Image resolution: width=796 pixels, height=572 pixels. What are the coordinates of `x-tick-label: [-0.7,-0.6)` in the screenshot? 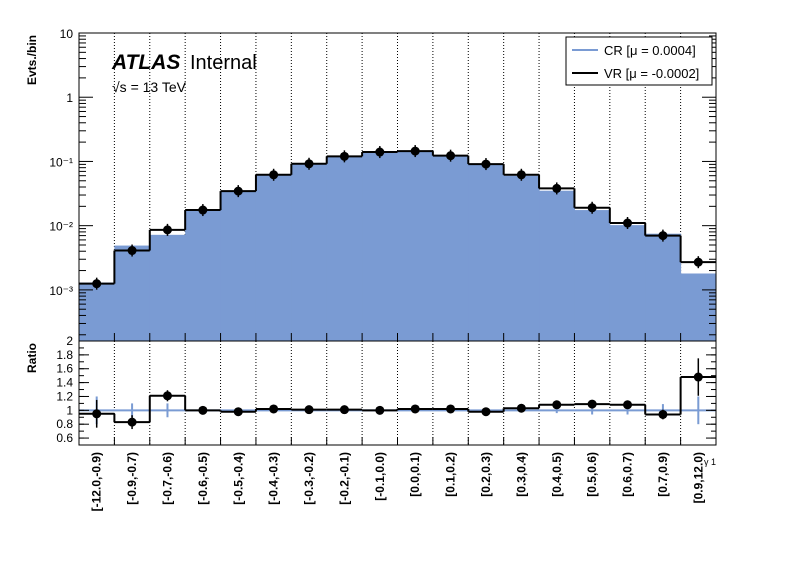 It's located at (167, 478).